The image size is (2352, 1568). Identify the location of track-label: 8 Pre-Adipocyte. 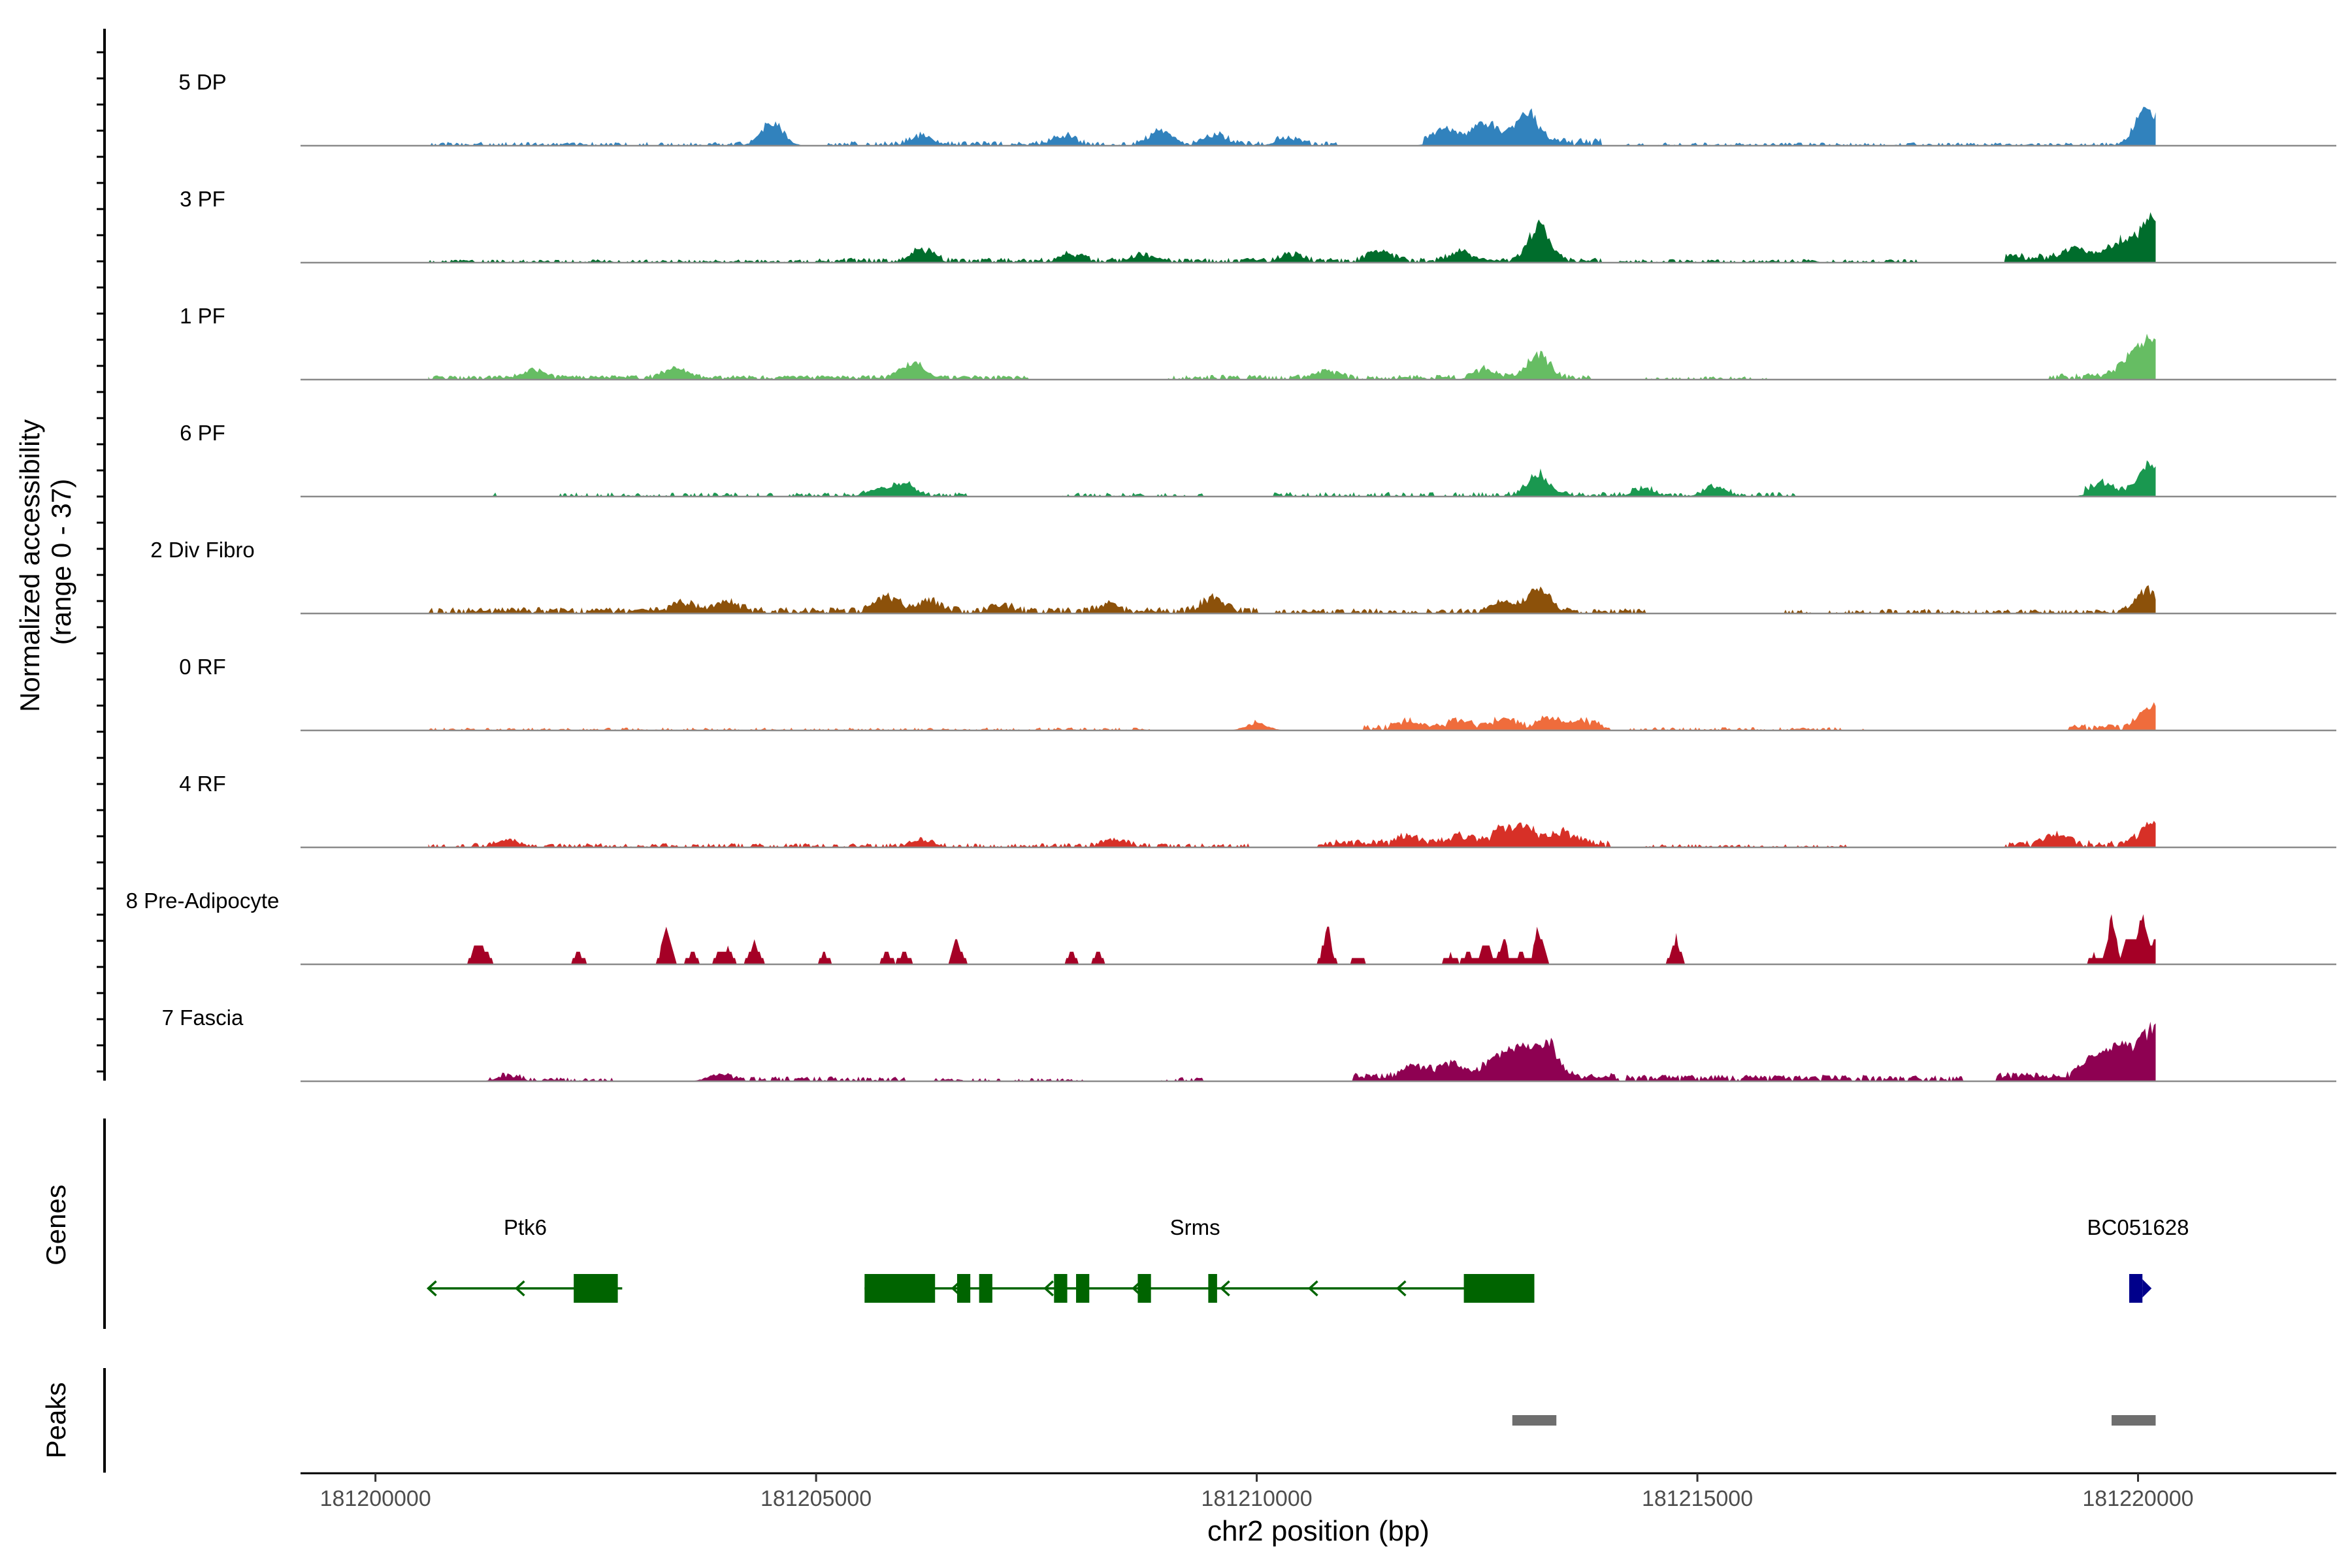
(203, 901).